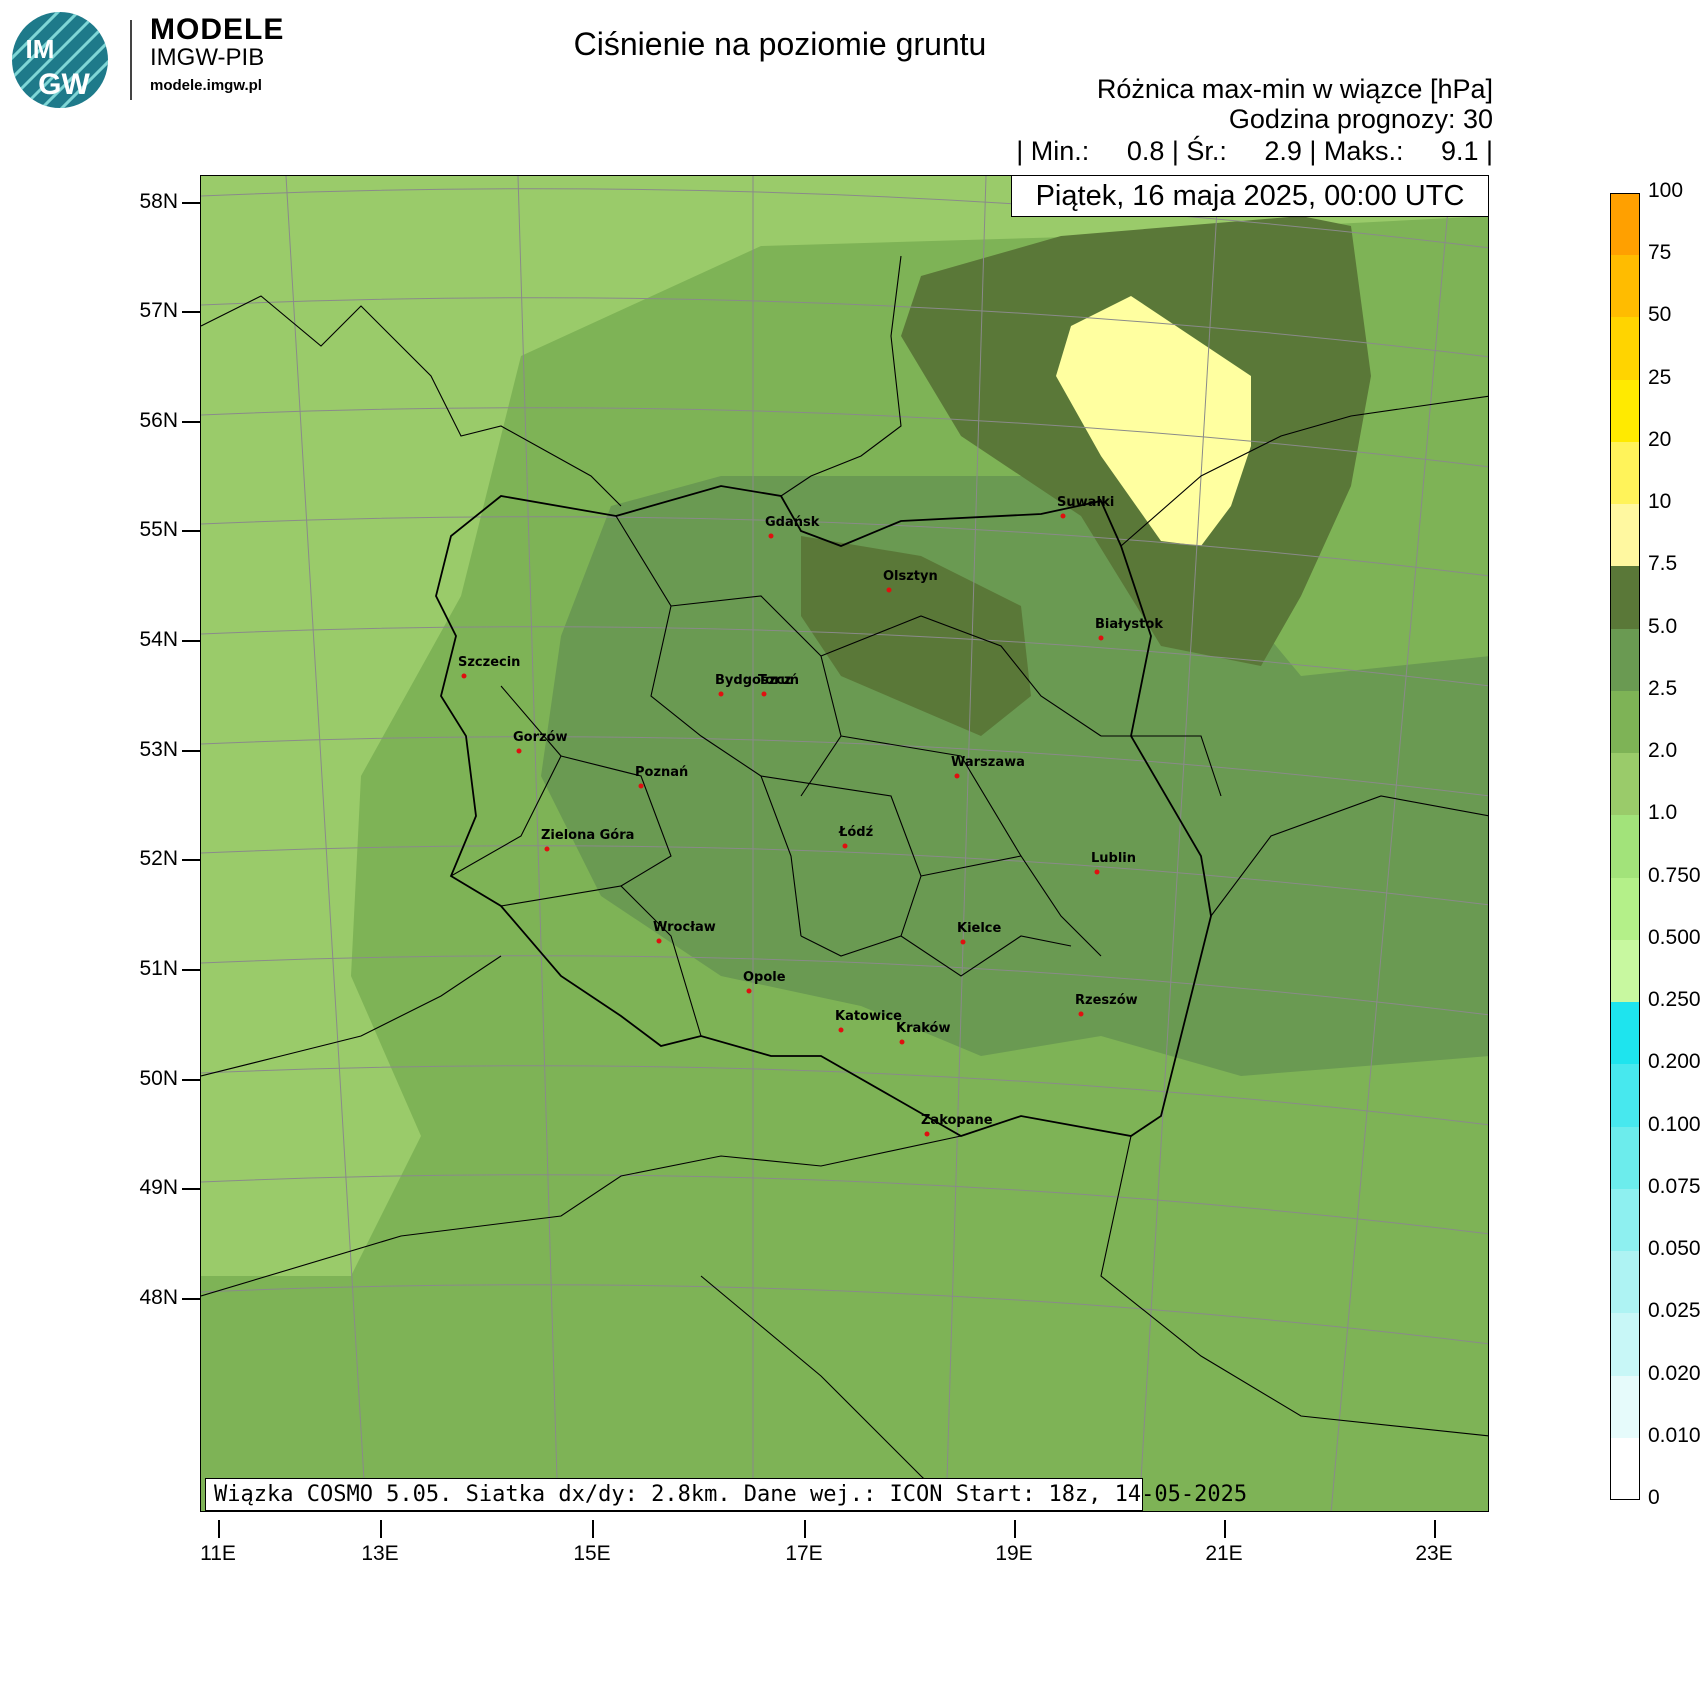 This screenshot has height=1700, width=1700. Describe the element at coordinates (1660, 439) in the screenshot. I see `colorbar-label: 20` at that location.